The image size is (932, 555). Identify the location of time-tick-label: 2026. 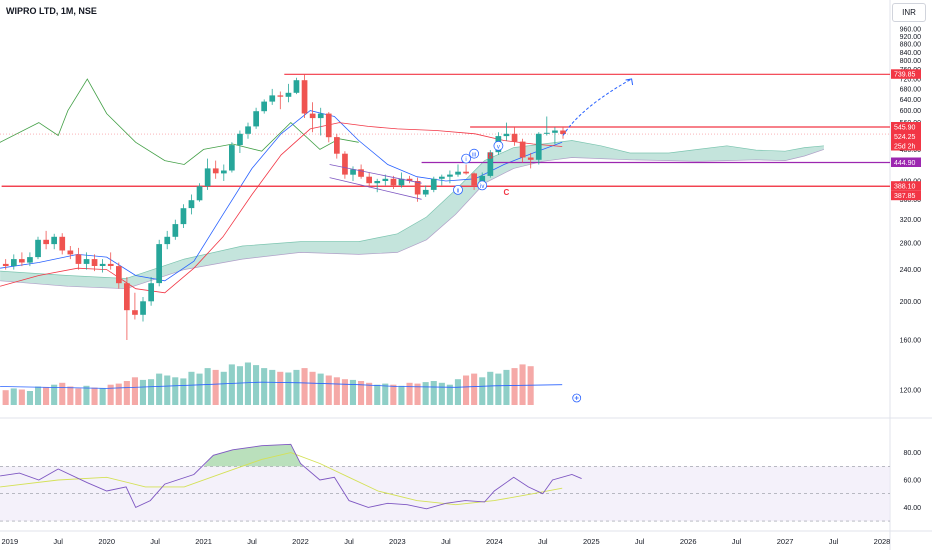
(688, 541).